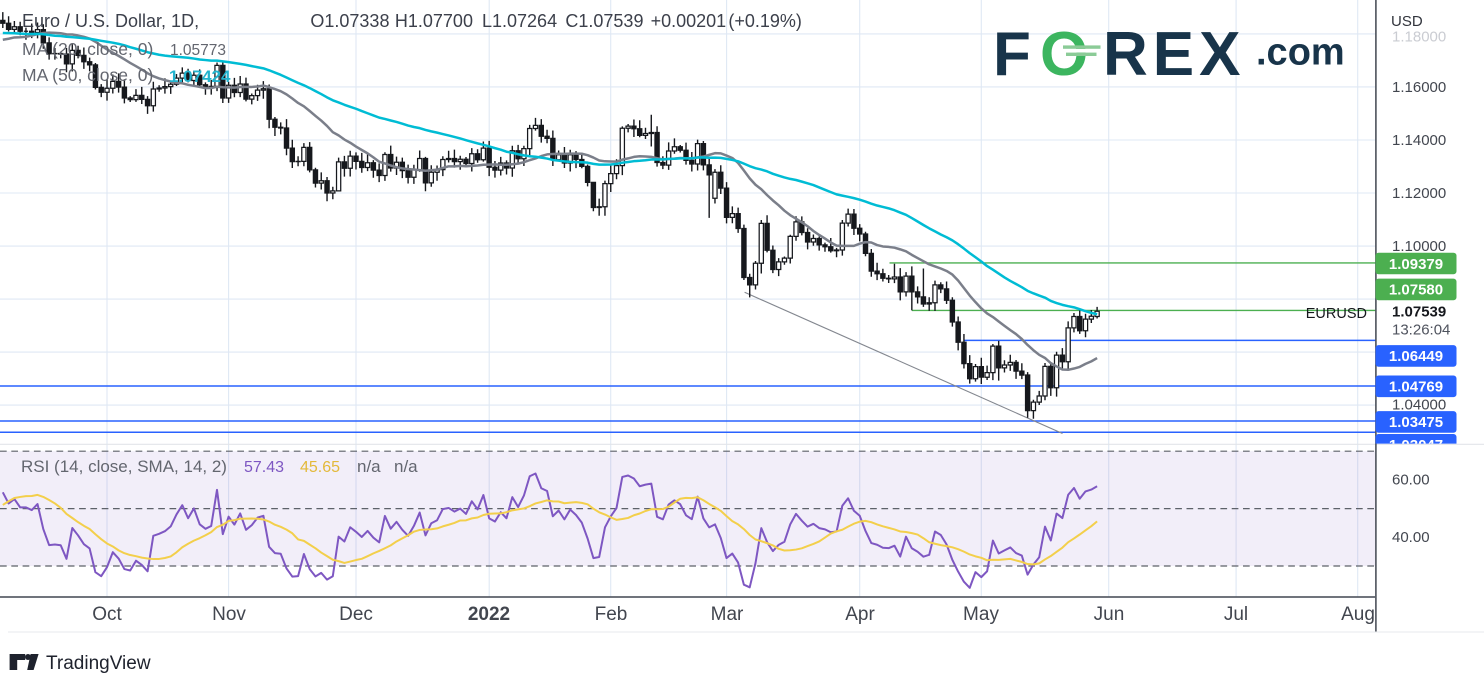 This screenshot has width=1484, height=689. I want to click on svg-text: 1.05773, so click(198, 50).